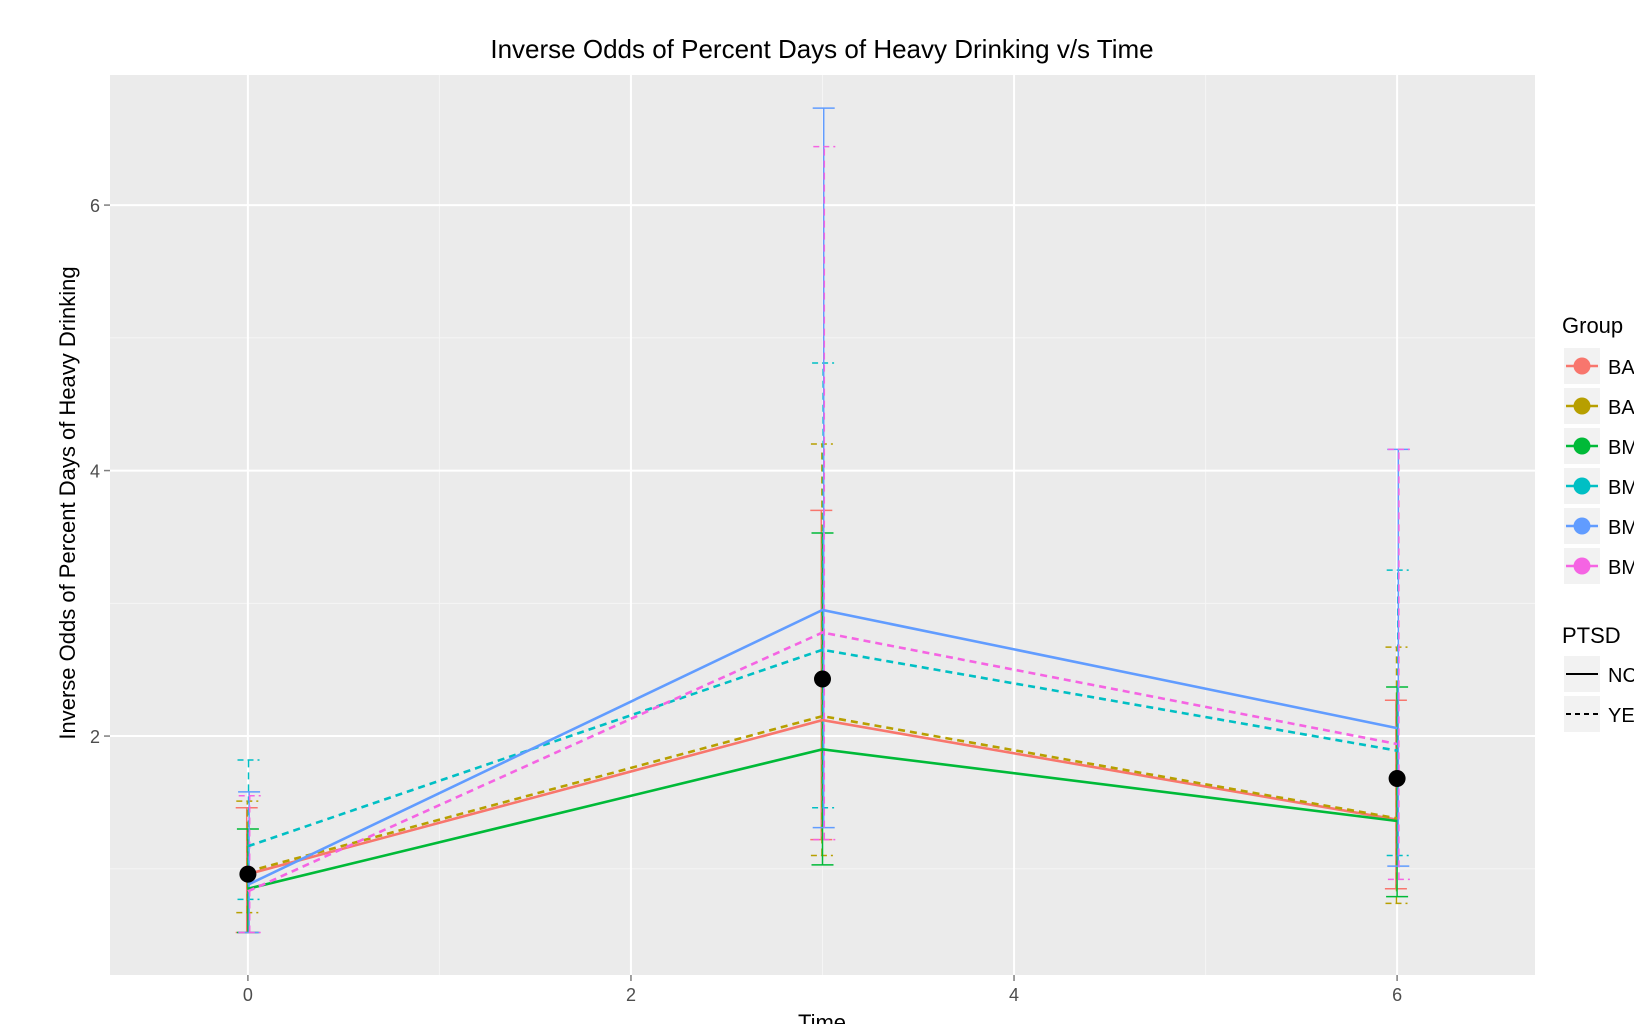 The height and width of the screenshot is (1029, 1634). What do you see at coordinates (822, 1017) in the screenshot?
I see `x-axis-label: Time` at bounding box center [822, 1017].